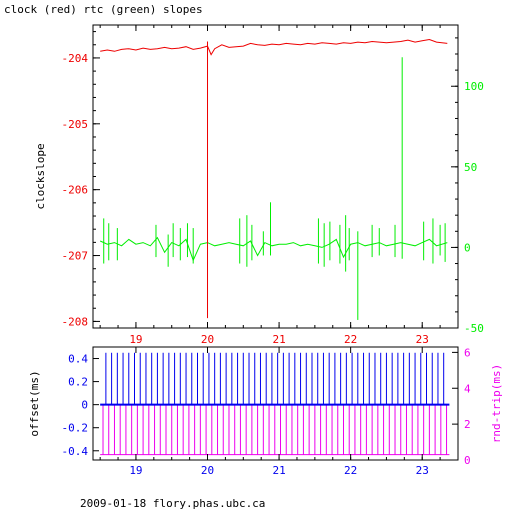 The image size is (512, 512). I want to click on rtc-slope-series, so click(273, 249).